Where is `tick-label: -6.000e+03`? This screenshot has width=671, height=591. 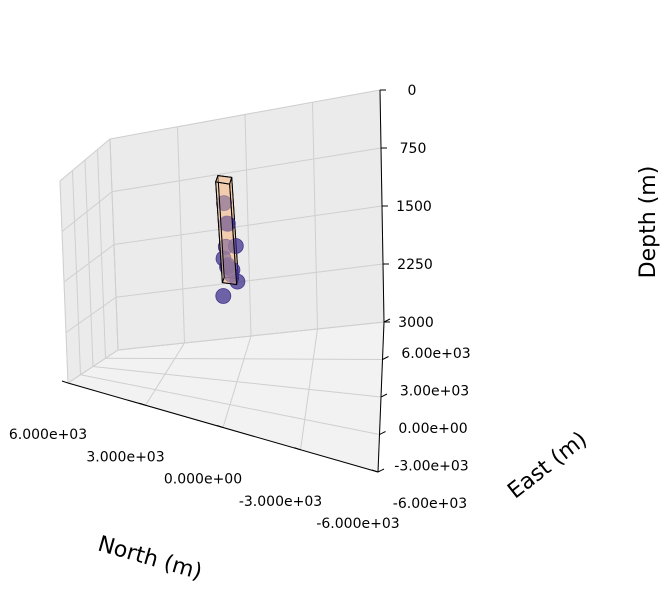
tick-label: -6.000e+03 is located at coordinates (357, 524).